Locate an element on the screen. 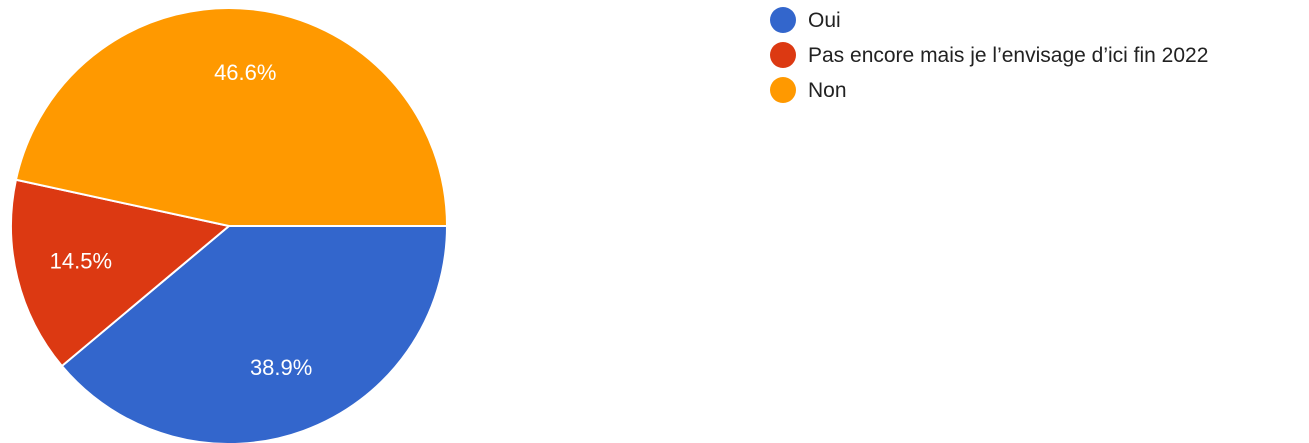  legend-label: Non is located at coordinates (827, 90).